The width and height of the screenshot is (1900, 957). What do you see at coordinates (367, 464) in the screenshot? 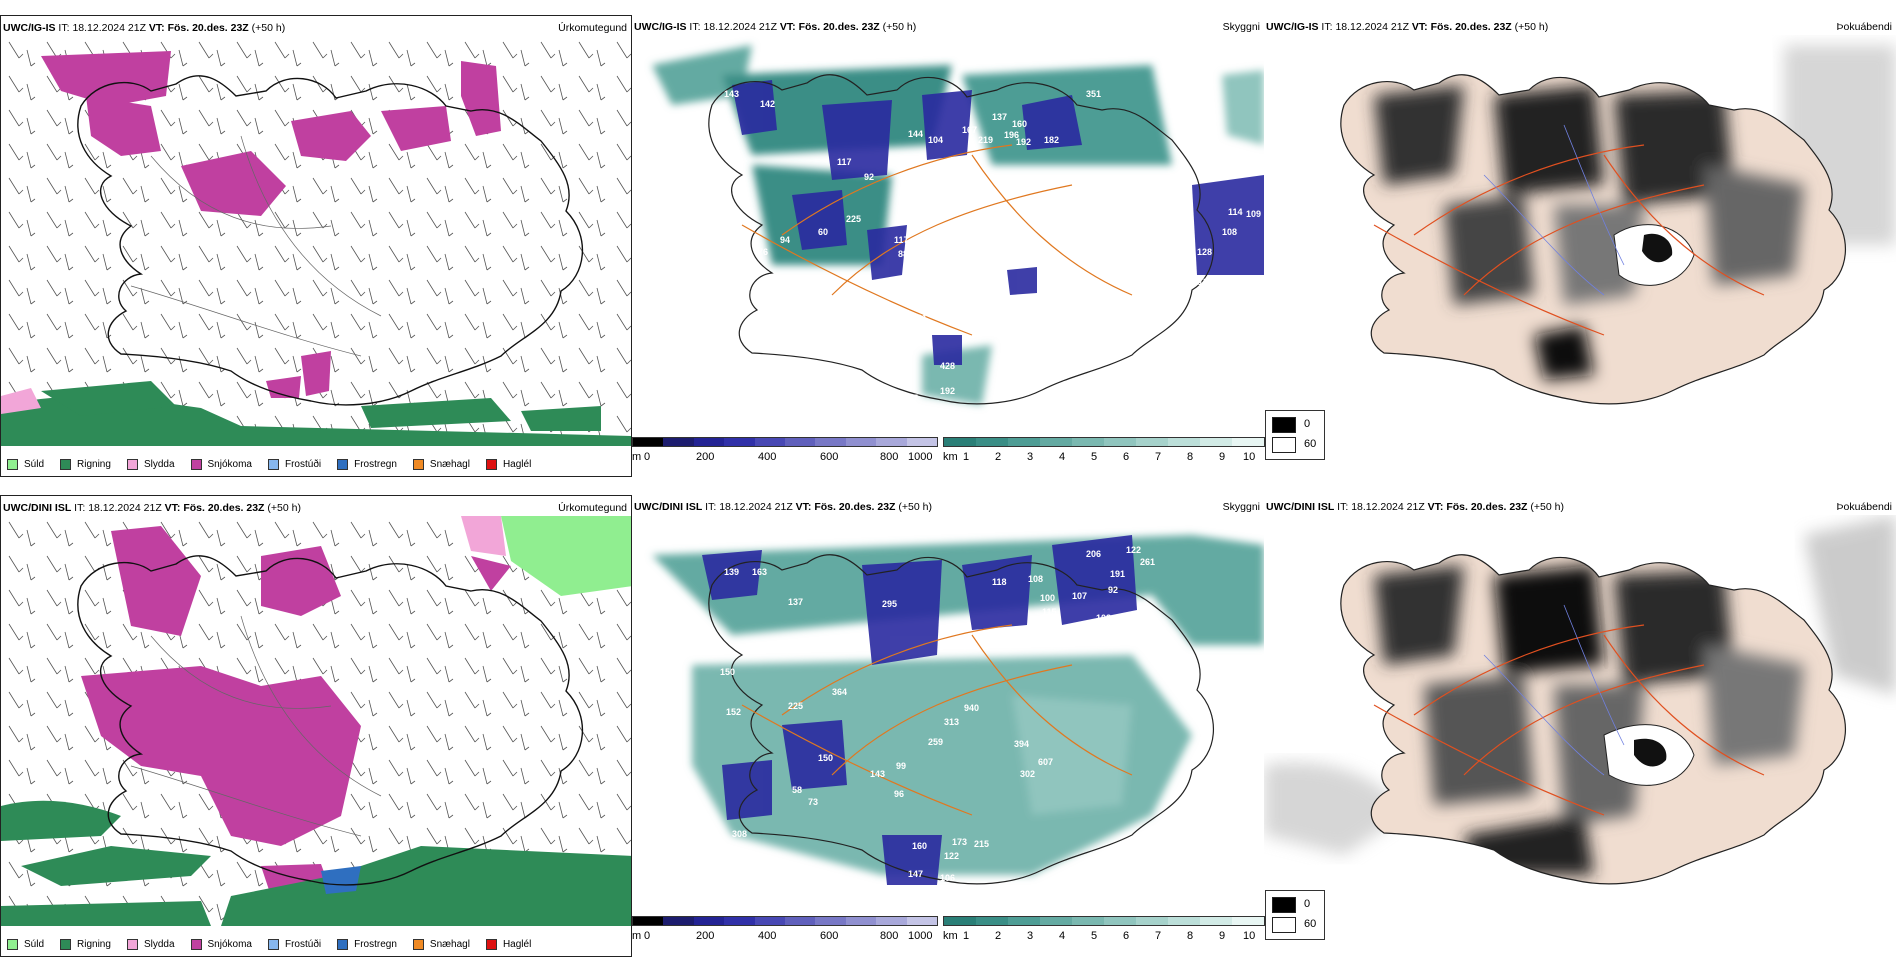
I see `legend-item: Frostregn` at bounding box center [367, 464].